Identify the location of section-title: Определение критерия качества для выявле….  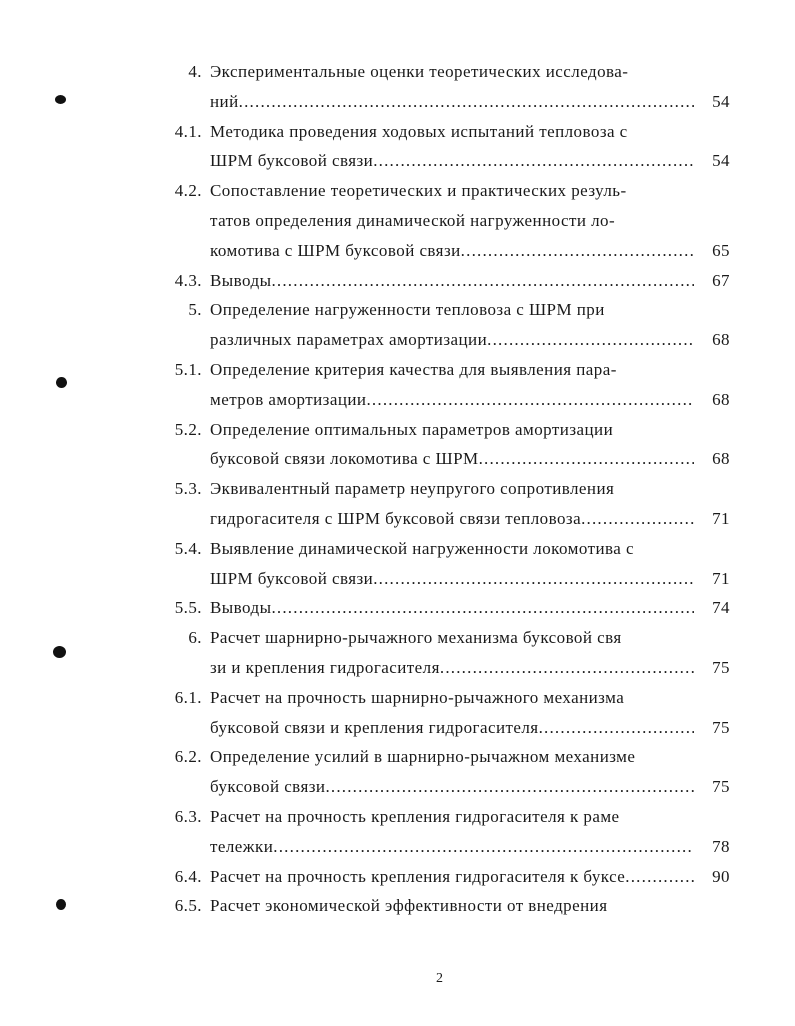
(413, 369).